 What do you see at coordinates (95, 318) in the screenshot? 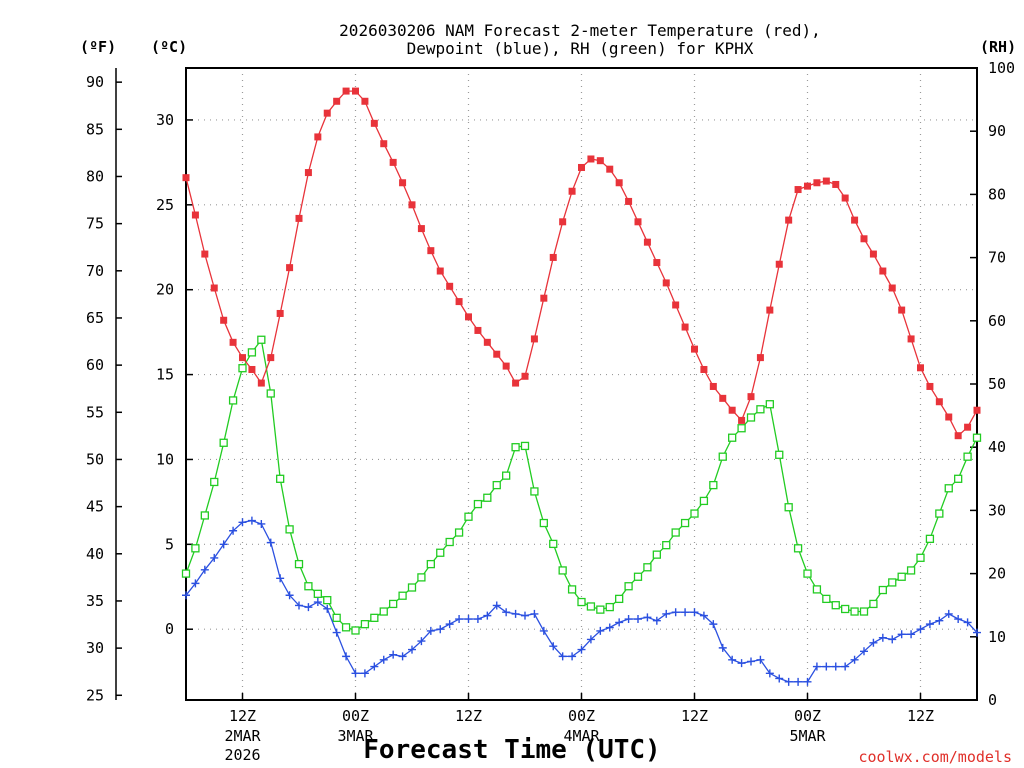
I see `fahrenheit-tick-label: 65` at bounding box center [95, 318].